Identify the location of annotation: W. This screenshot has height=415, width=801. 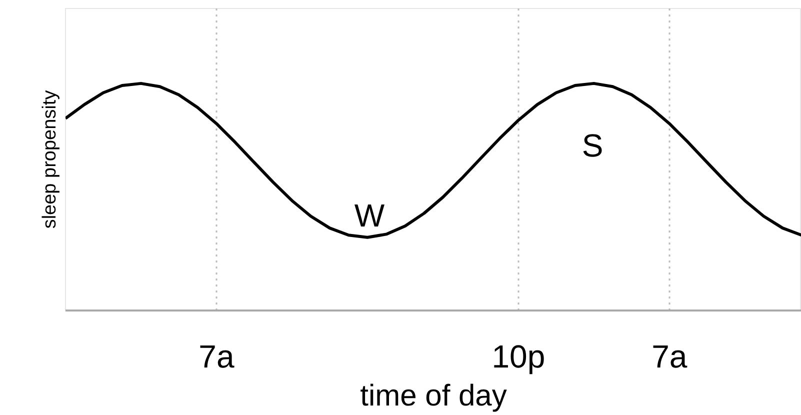
(370, 216).